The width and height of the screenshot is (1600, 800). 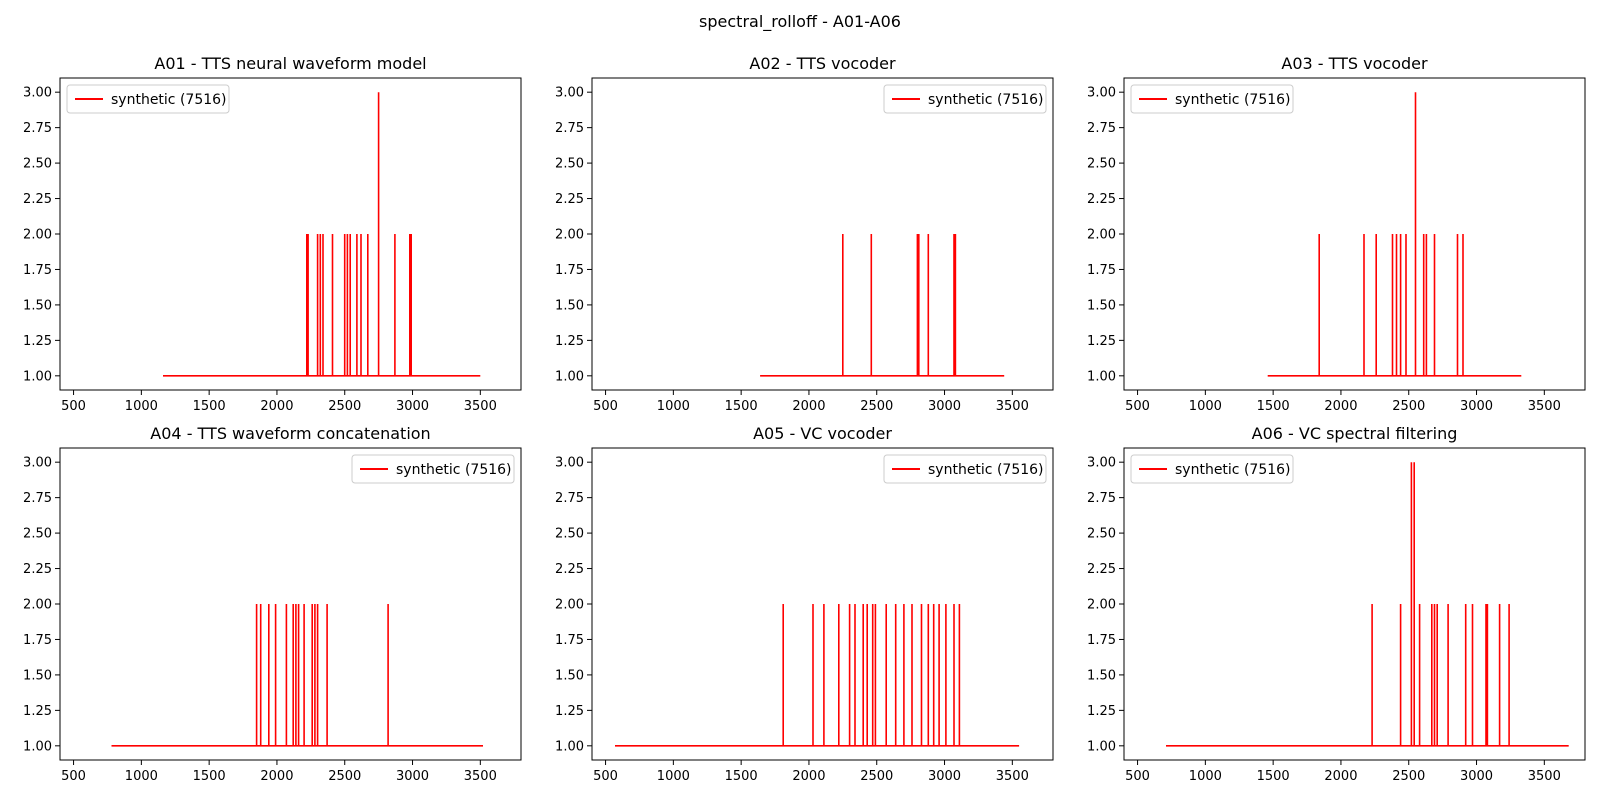 What do you see at coordinates (822, 433) in the screenshot?
I see `panel-title: A05 - VC vocoder` at bounding box center [822, 433].